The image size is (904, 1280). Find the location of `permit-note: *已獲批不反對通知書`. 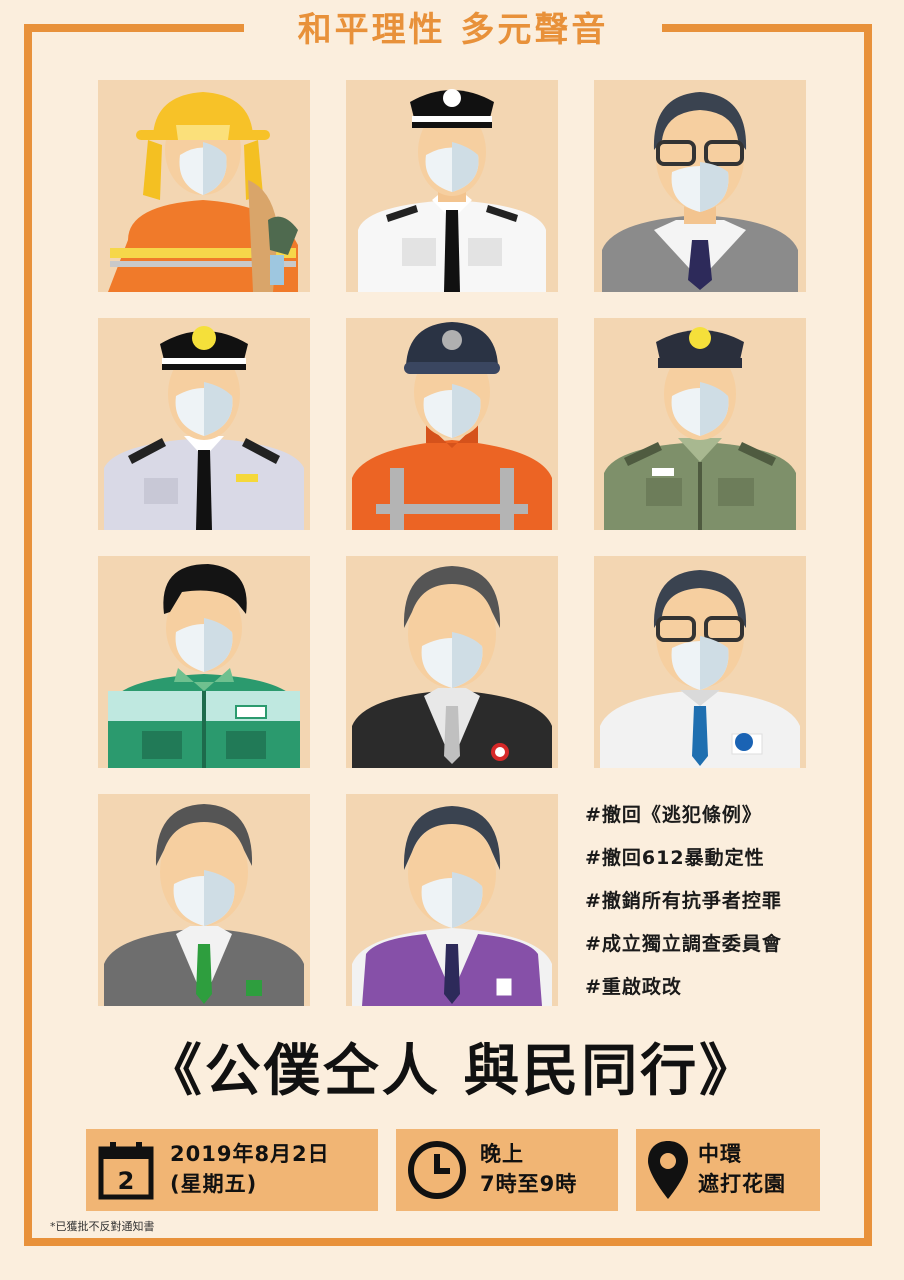

permit-note: *已獲批不反對通知書 is located at coordinates (102, 1226).